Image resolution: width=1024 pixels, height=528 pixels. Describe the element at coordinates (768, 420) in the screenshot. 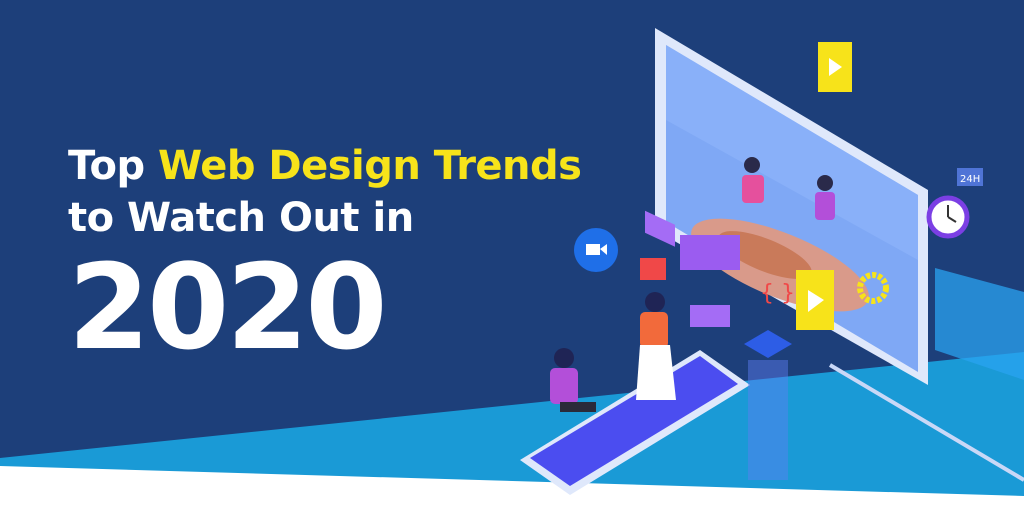

I see `light-beam` at that location.